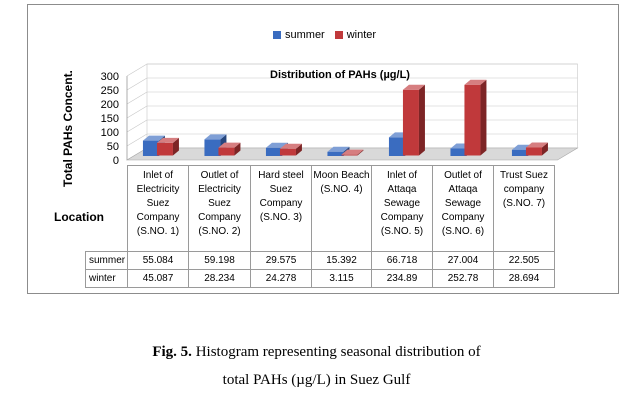 The image size is (633, 405). I want to click on y-tick-label: 200, so click(110, 105).